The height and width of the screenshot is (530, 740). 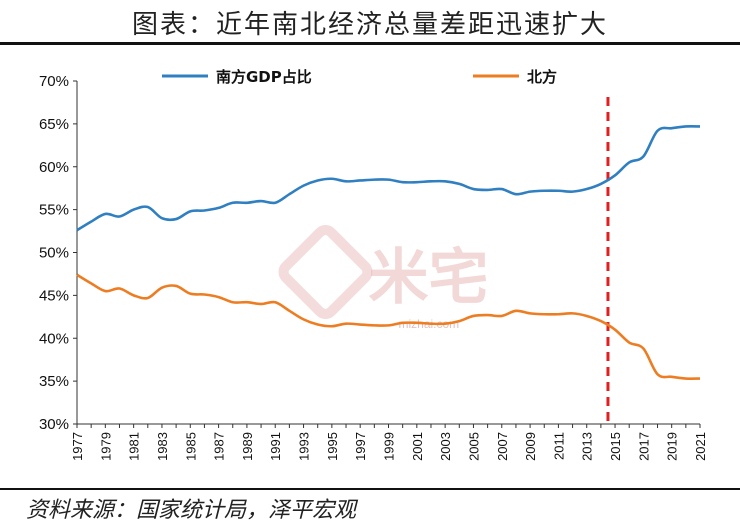 What do you see at coordinates (190, 446) in the screenshot?
I see `x-tick-label: 1985` at bounding box center [190, 446].